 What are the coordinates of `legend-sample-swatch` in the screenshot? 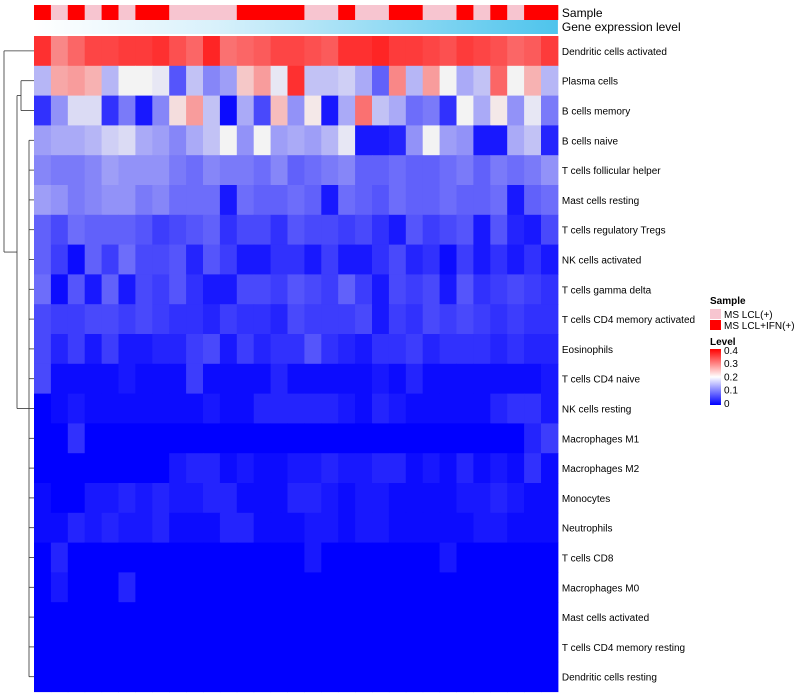 It's located at (715, 325).